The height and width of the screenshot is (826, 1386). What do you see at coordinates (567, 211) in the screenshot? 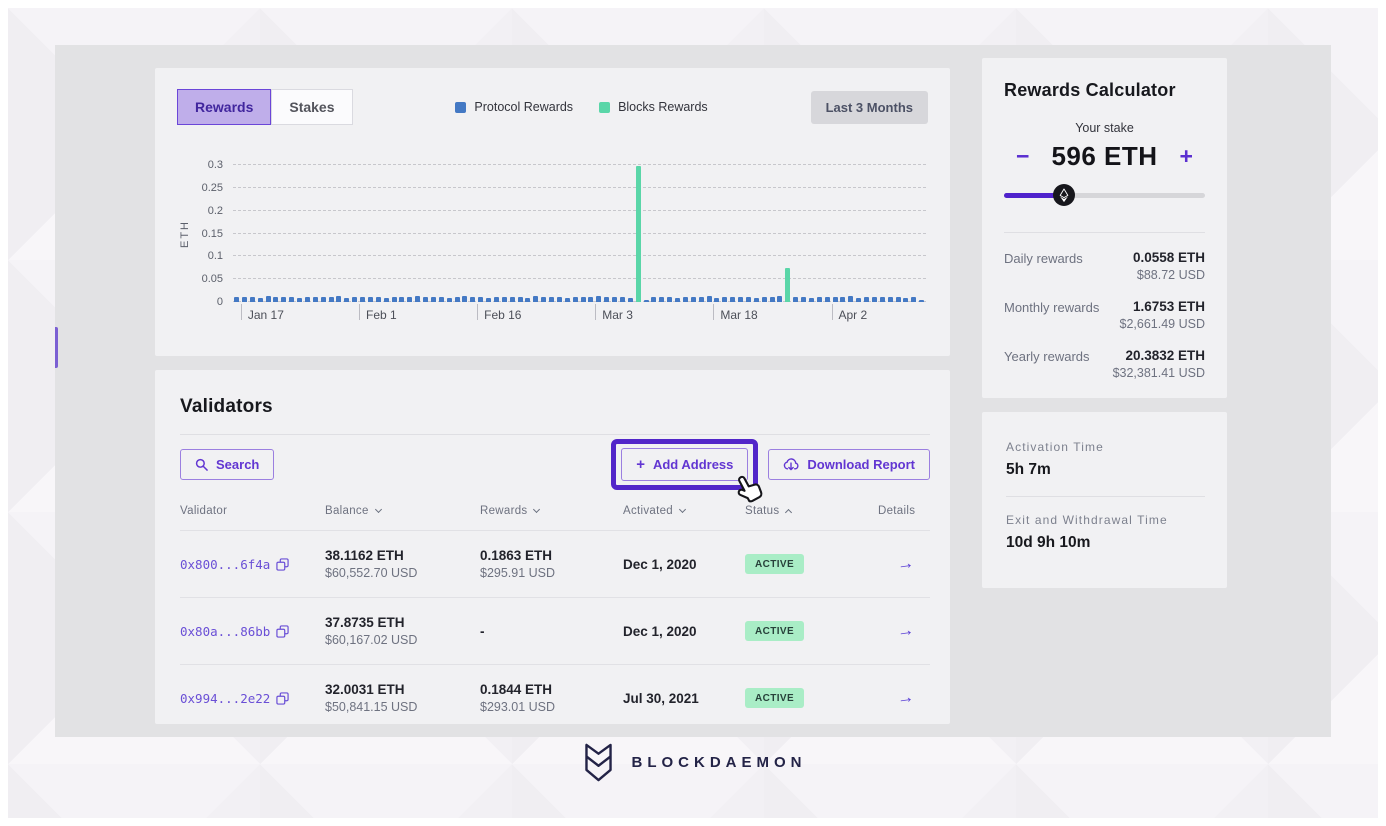
I see `gridline: 0.2` at bounding box center [567, 211].